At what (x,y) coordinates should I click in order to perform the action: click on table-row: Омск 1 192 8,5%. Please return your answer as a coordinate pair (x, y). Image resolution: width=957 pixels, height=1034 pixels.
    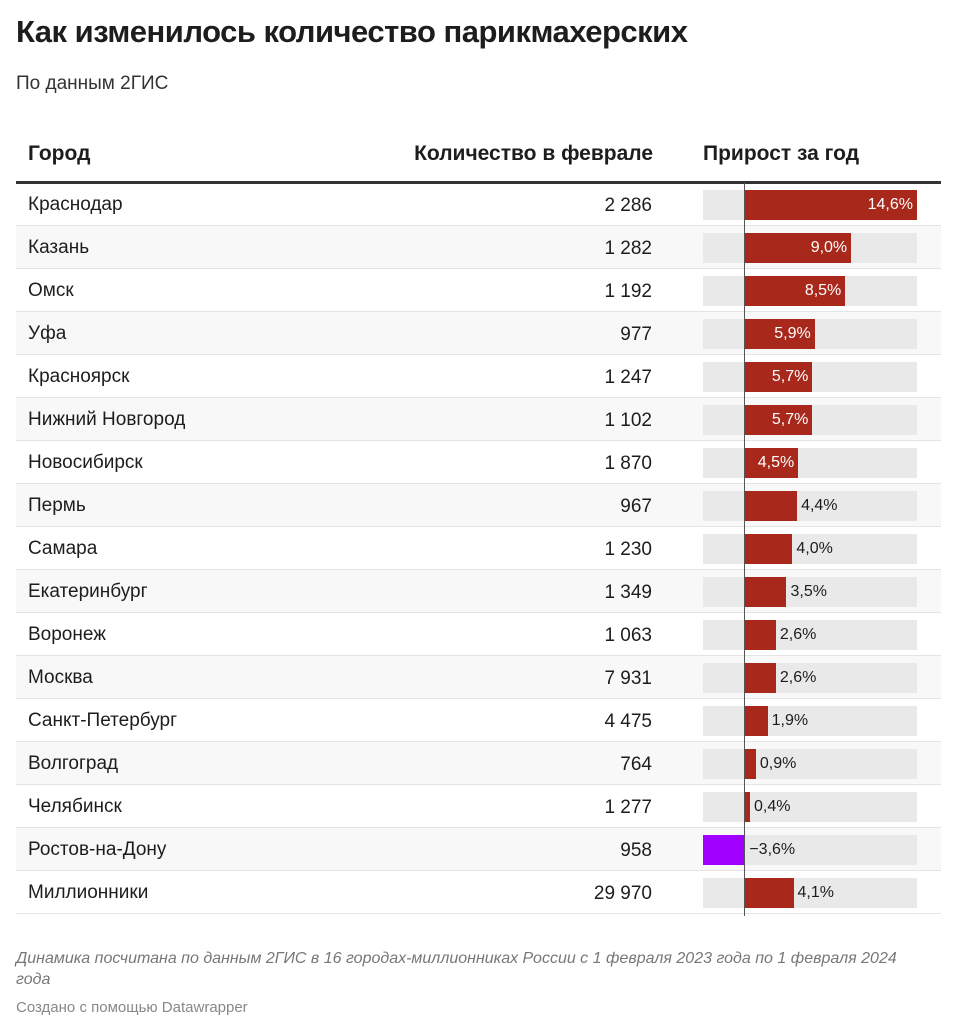
    Looking at the image, I should click on (478, 290).